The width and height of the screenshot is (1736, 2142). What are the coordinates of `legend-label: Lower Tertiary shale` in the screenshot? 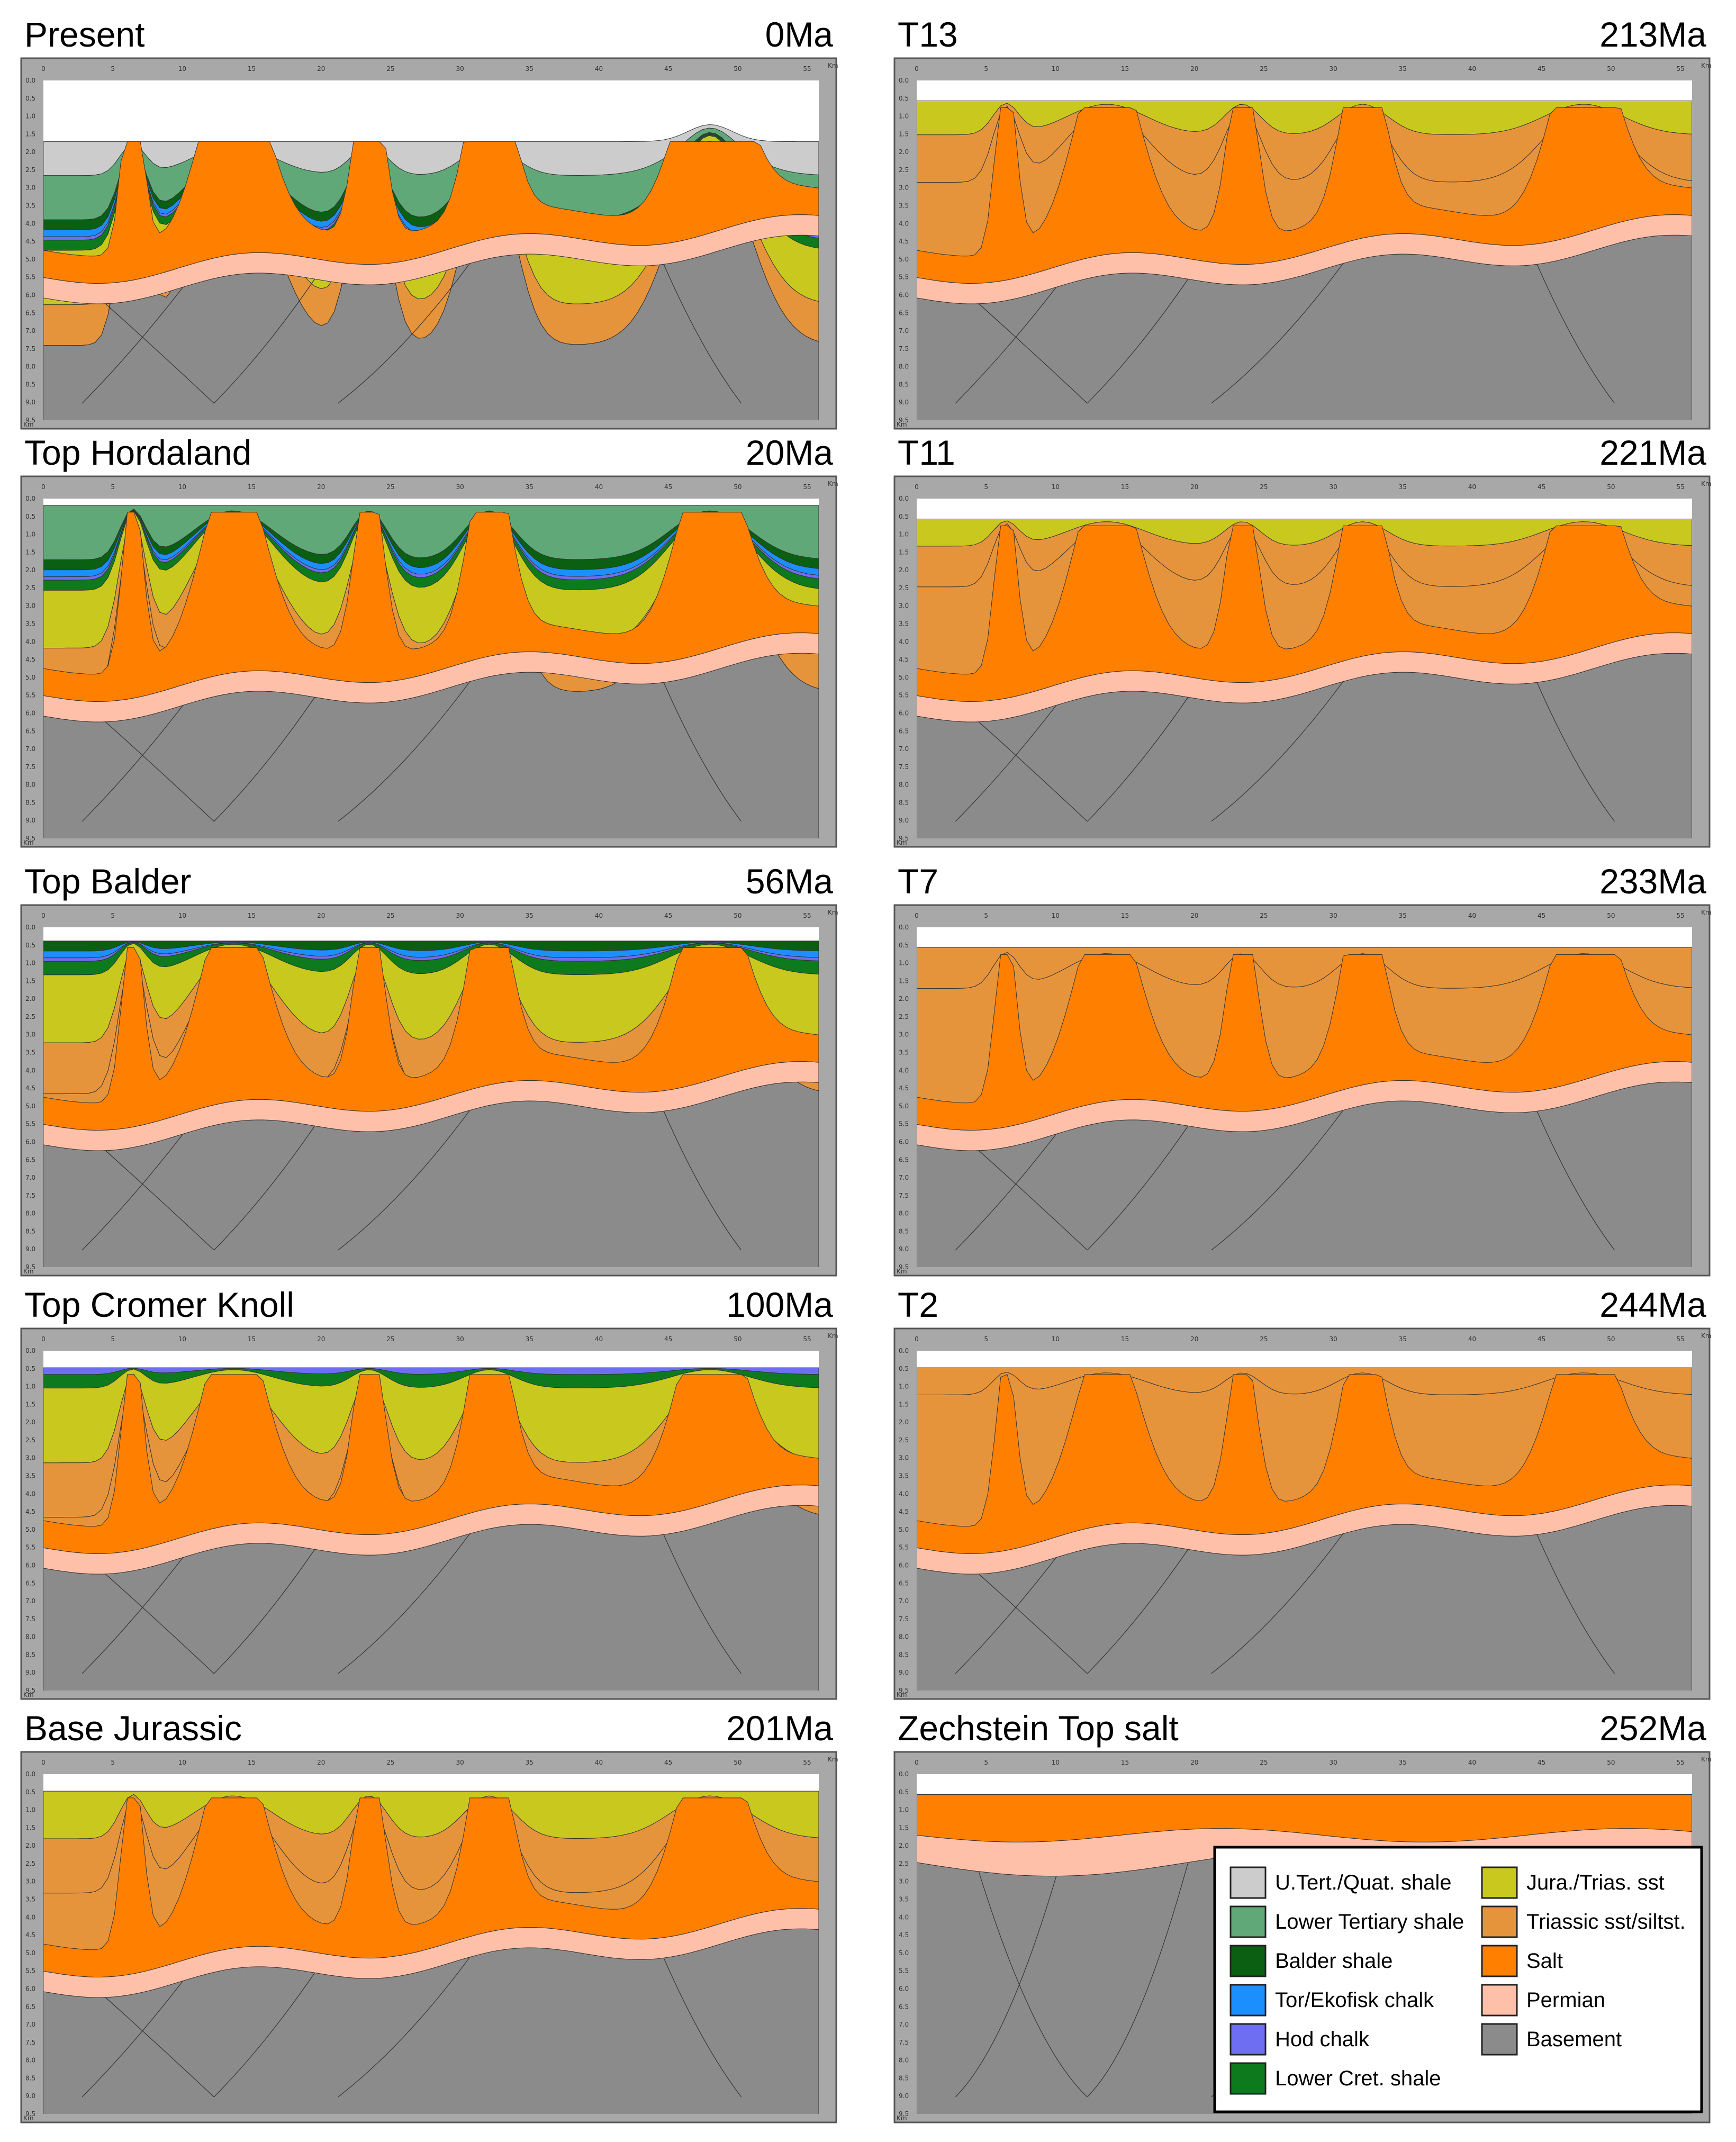 It's located at (1370, 1921).